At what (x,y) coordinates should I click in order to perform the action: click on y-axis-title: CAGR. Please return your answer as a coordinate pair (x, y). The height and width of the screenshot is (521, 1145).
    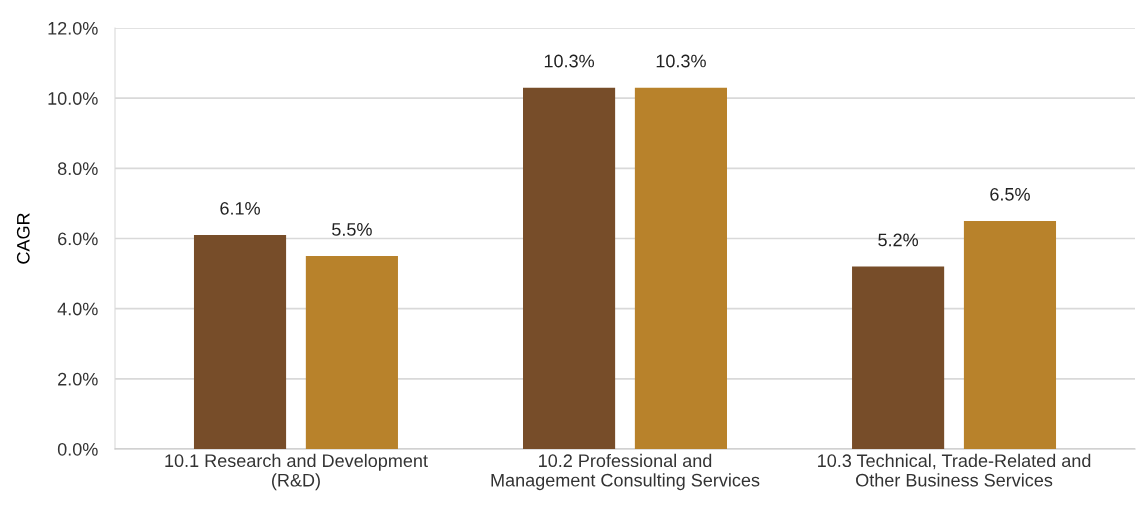
    Looking at the image, I should click on (23, 238).